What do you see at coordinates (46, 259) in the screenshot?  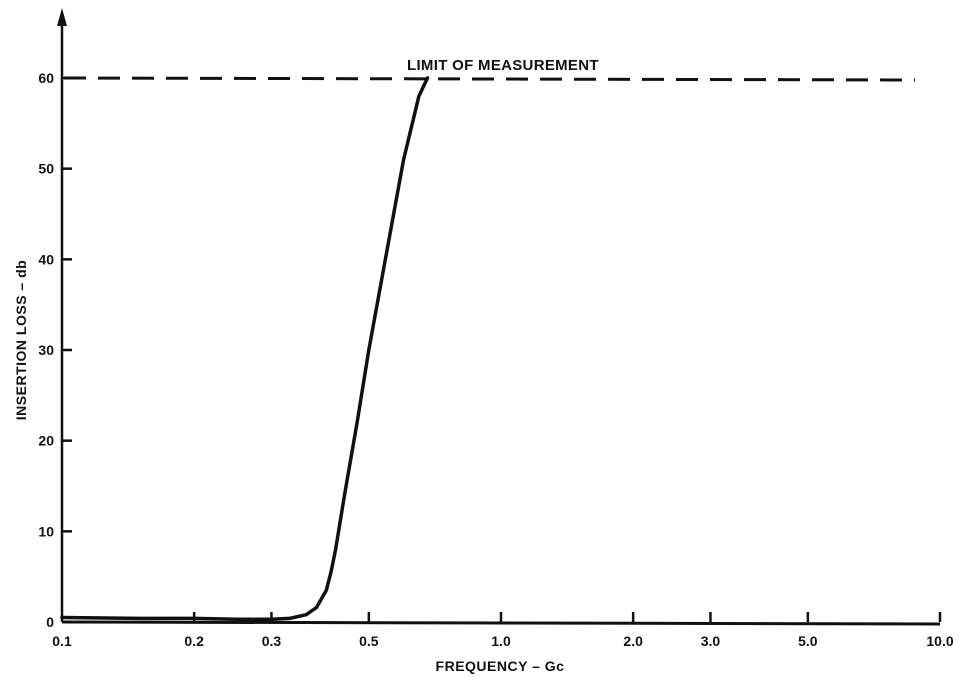 I see `y-tick-label: 40` at bounding box center [46, 259].